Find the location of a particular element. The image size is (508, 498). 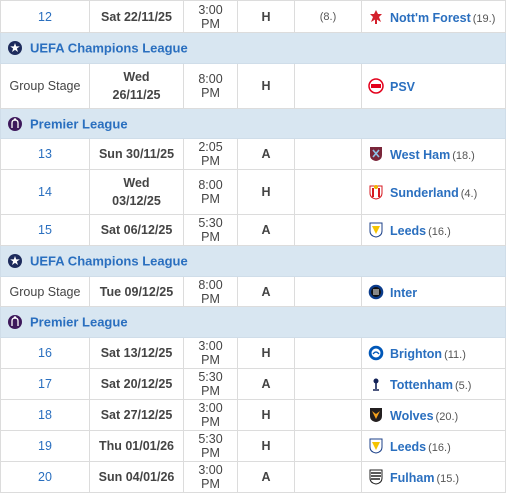

opponent-position: (19.) is located at coordinates (484, 18).